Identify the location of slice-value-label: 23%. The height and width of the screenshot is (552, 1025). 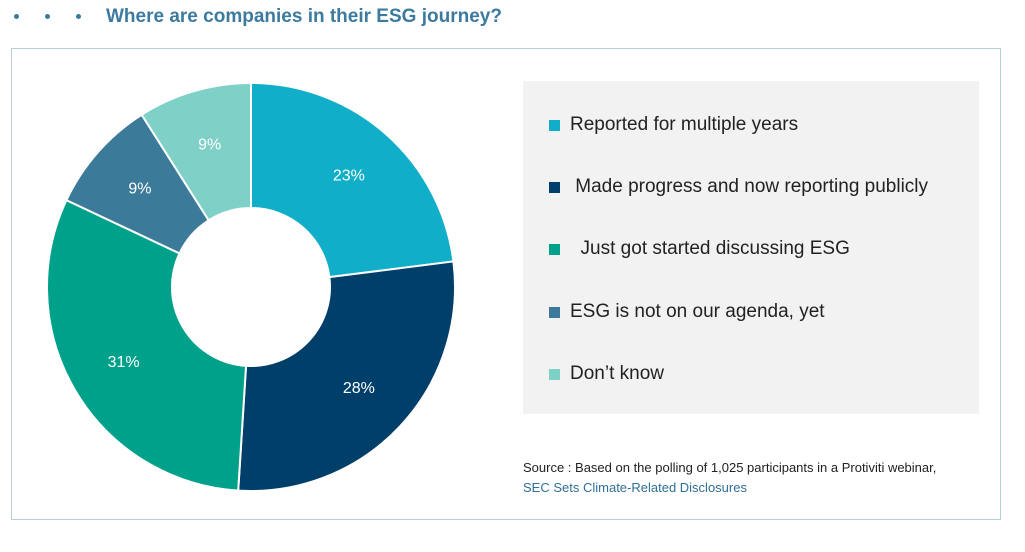
(349, 175).